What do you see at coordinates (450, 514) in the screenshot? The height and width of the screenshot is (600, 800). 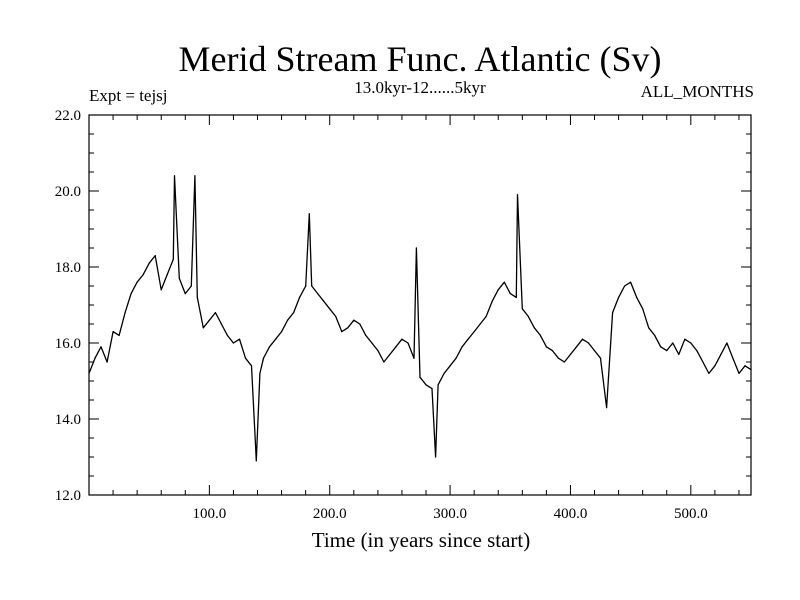 I see `x-tick-label: 300.0` at bounding box center [450, 514].